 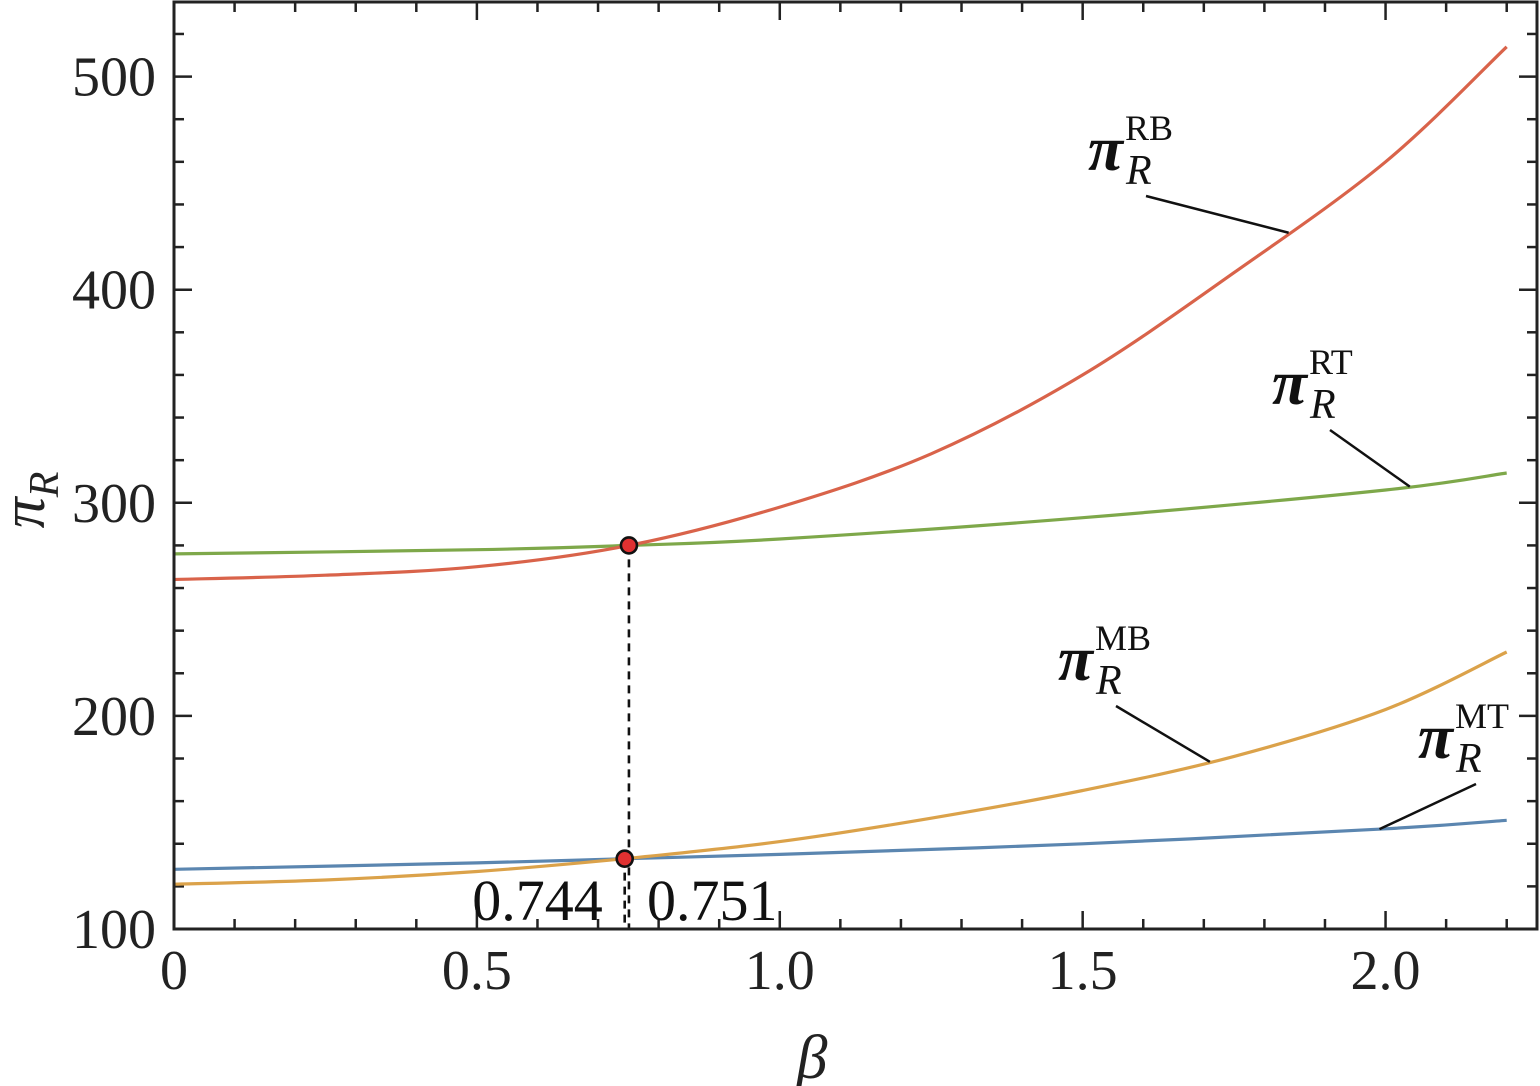 What do you see at coordinates (1386, 971) in the screenshot?
I see `x-tick-label: 2.0` at bounding box center [1386, 971].